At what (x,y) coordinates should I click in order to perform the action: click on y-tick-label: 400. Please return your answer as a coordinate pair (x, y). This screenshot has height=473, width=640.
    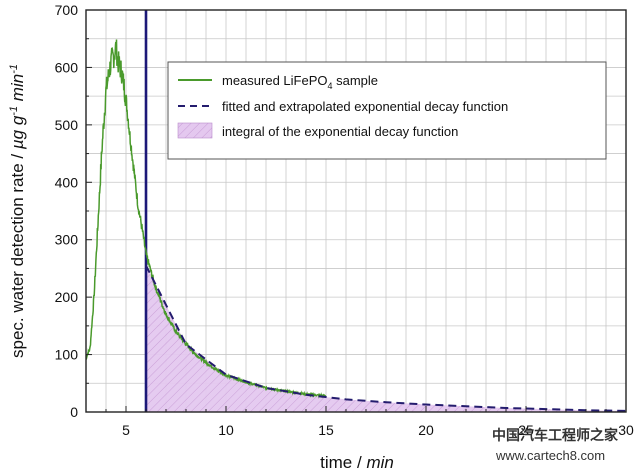
    Looking at the image, I should click on (67, 182).